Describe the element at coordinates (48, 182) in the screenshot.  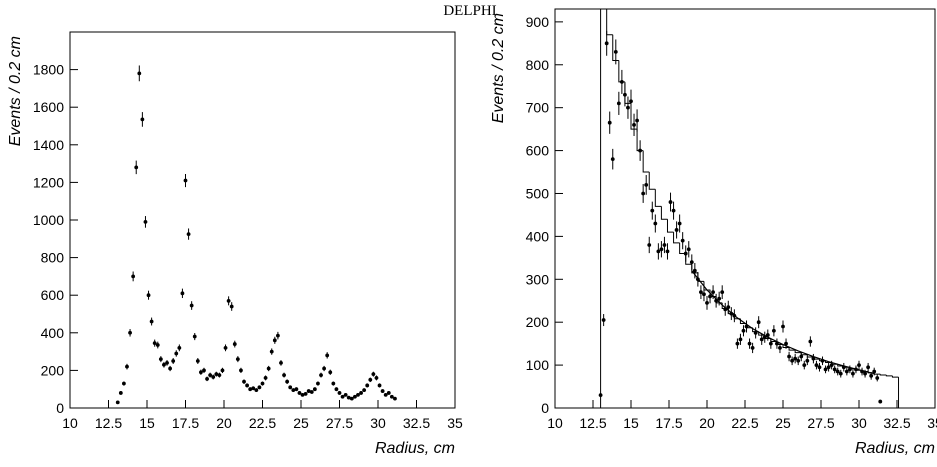
I see `y-tick-label: 1200` at that location.